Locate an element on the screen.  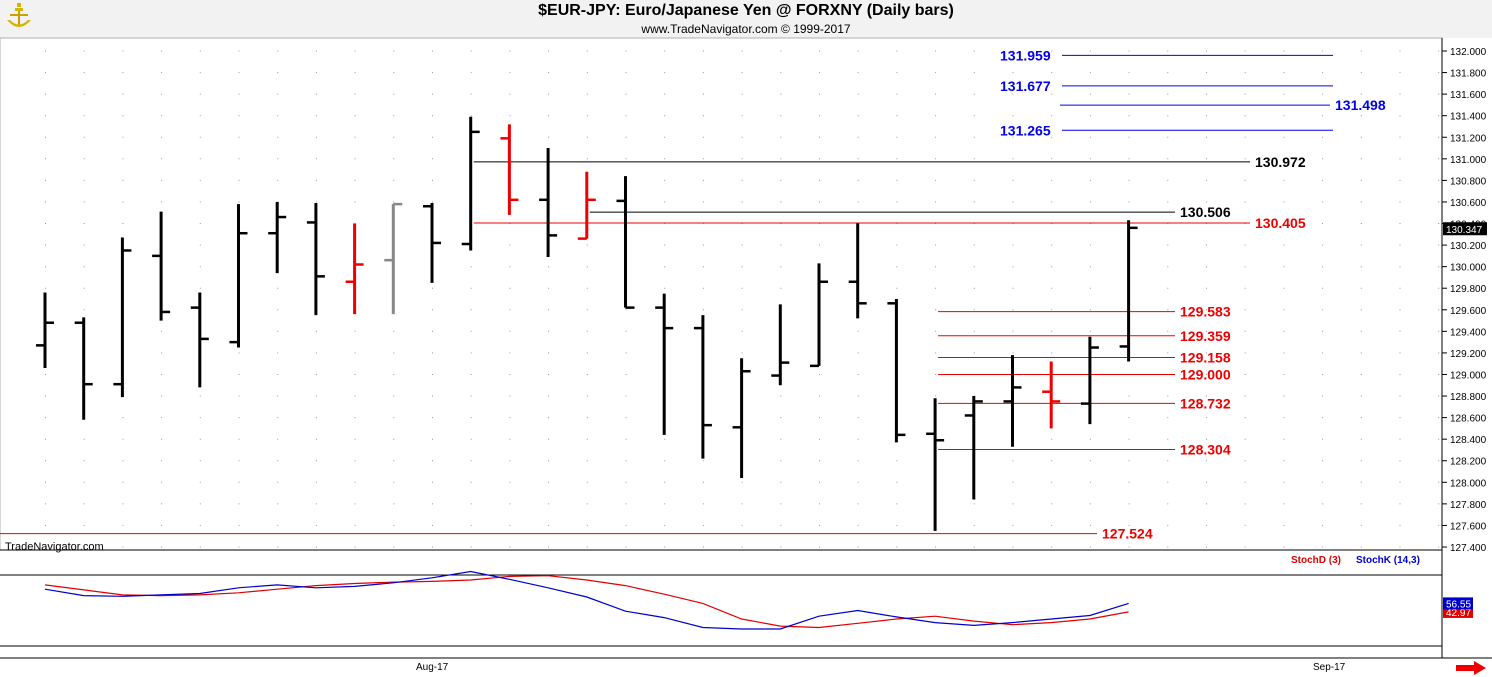
y-tick-label: 130.800 is located at coordinates (1468, 181).